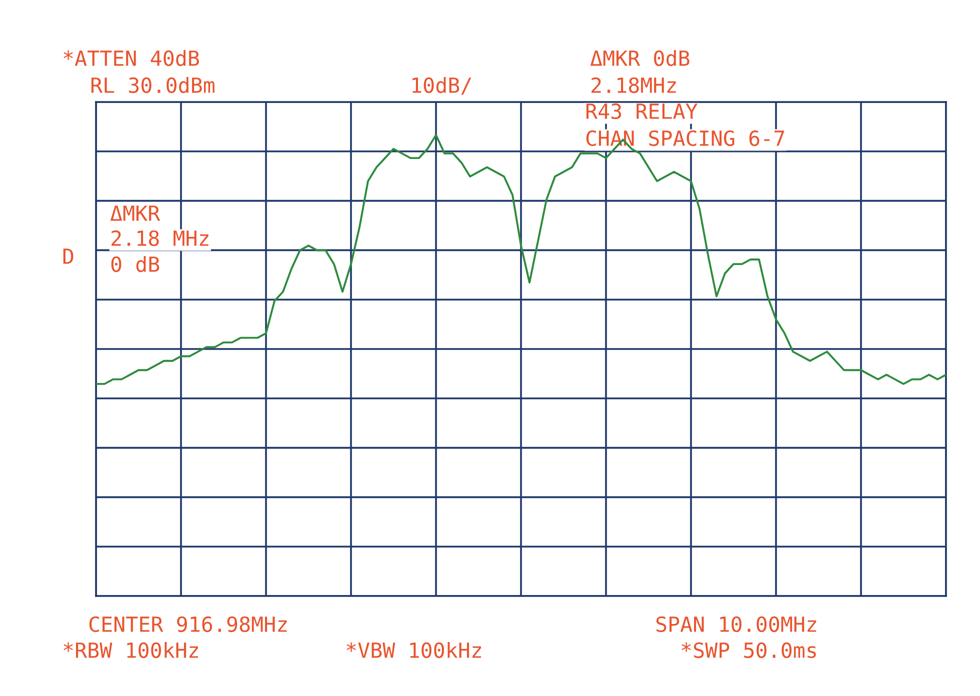  Describe the element at coordinates (152, 85) in the screenshot. I see `text: RL 30.0dBm` at that location.